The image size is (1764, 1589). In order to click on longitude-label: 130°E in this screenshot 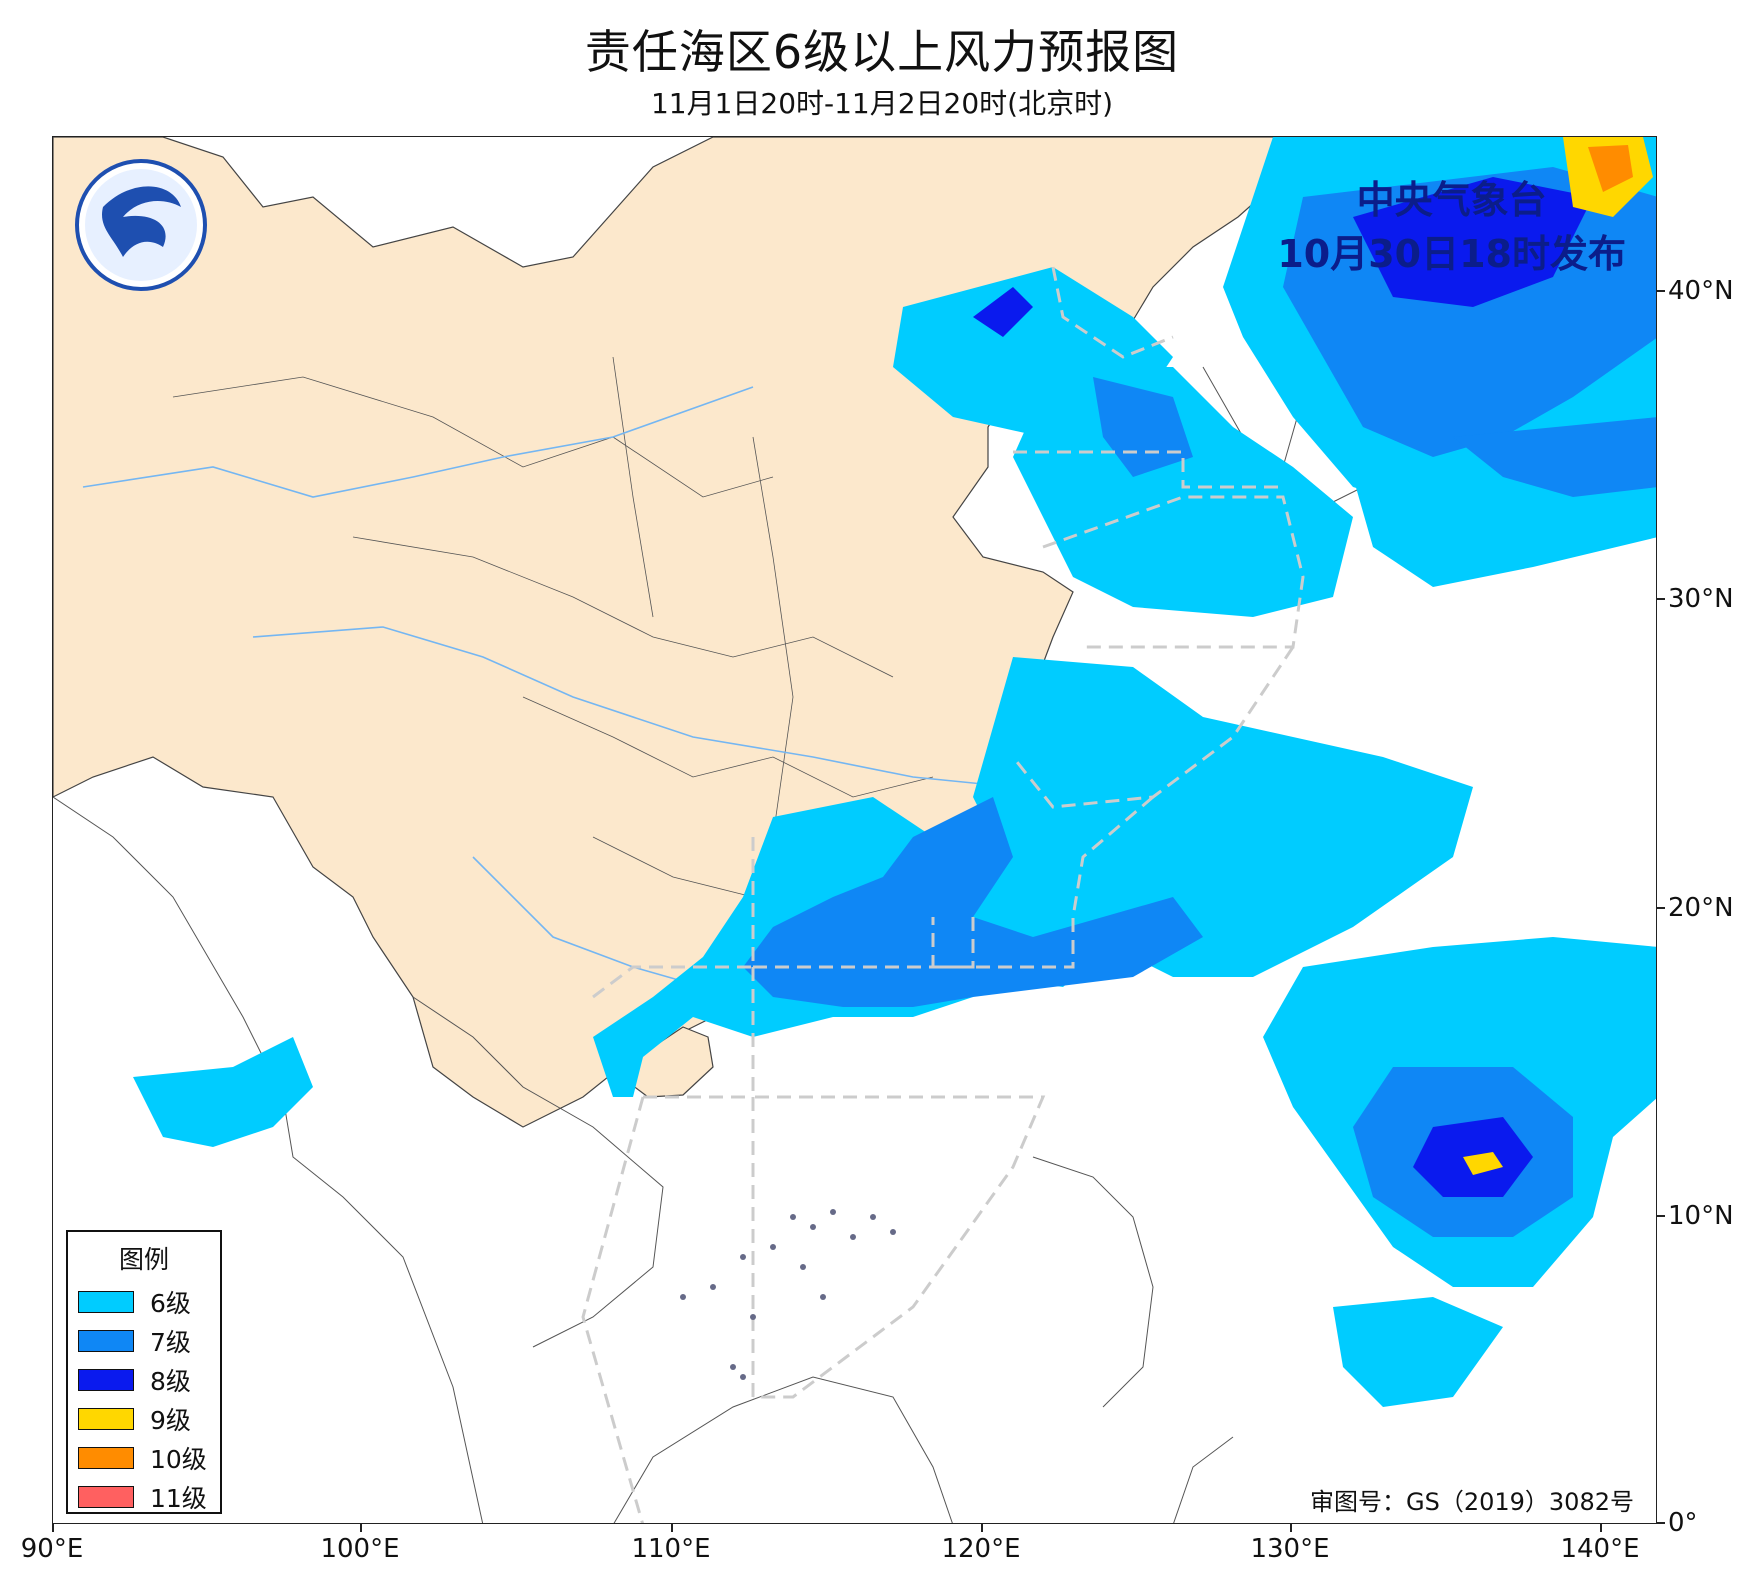, I will do `click(1290, 1549)`.